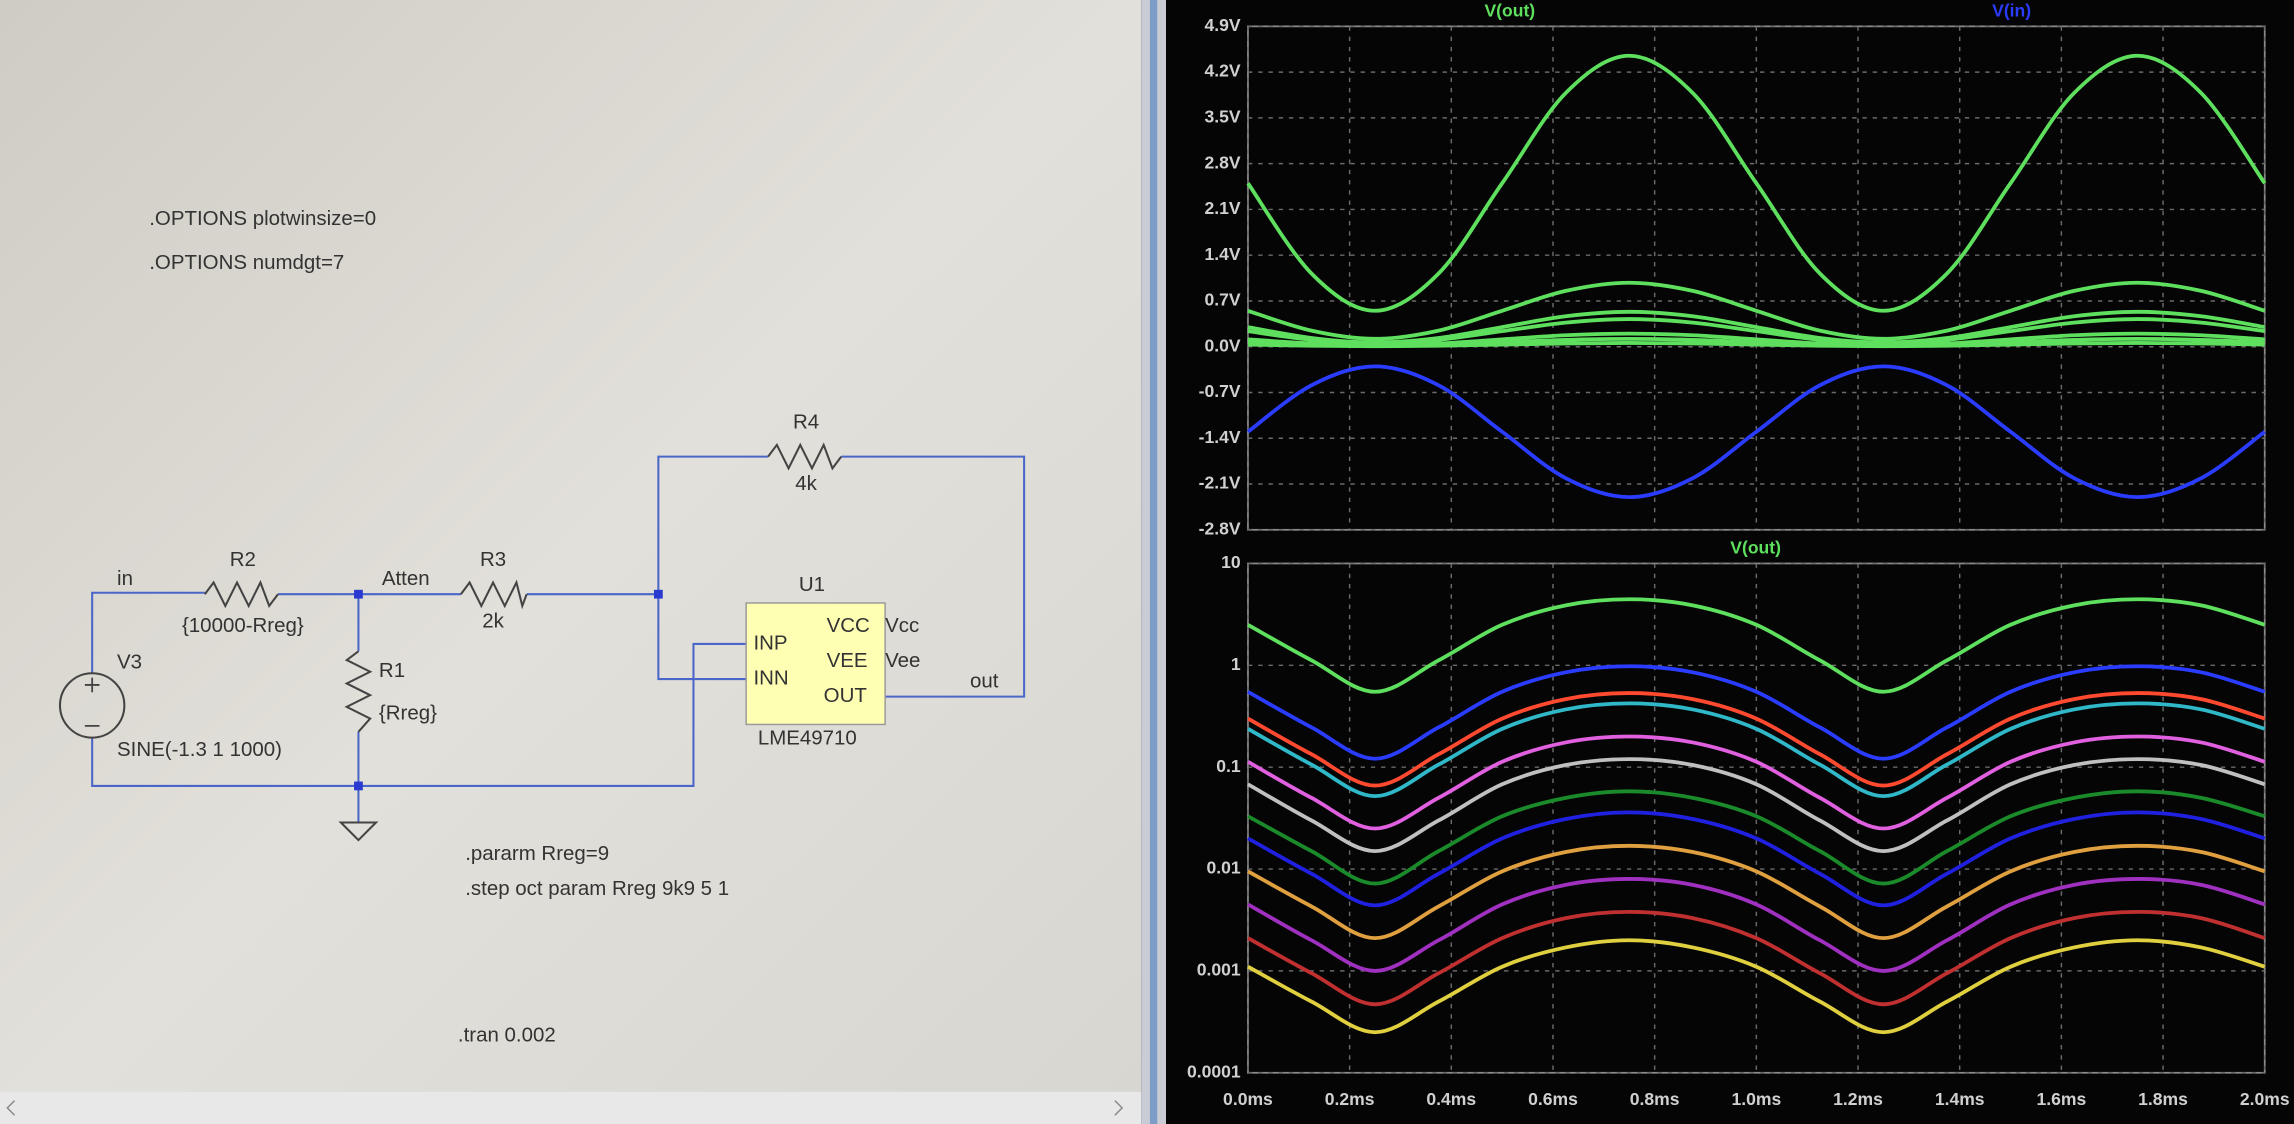 The image size is (2294, 1124). What do you see at coordinates (571, 1107) in the screenshot?
I see `scrollbar` at bounding box center [571, 1107].